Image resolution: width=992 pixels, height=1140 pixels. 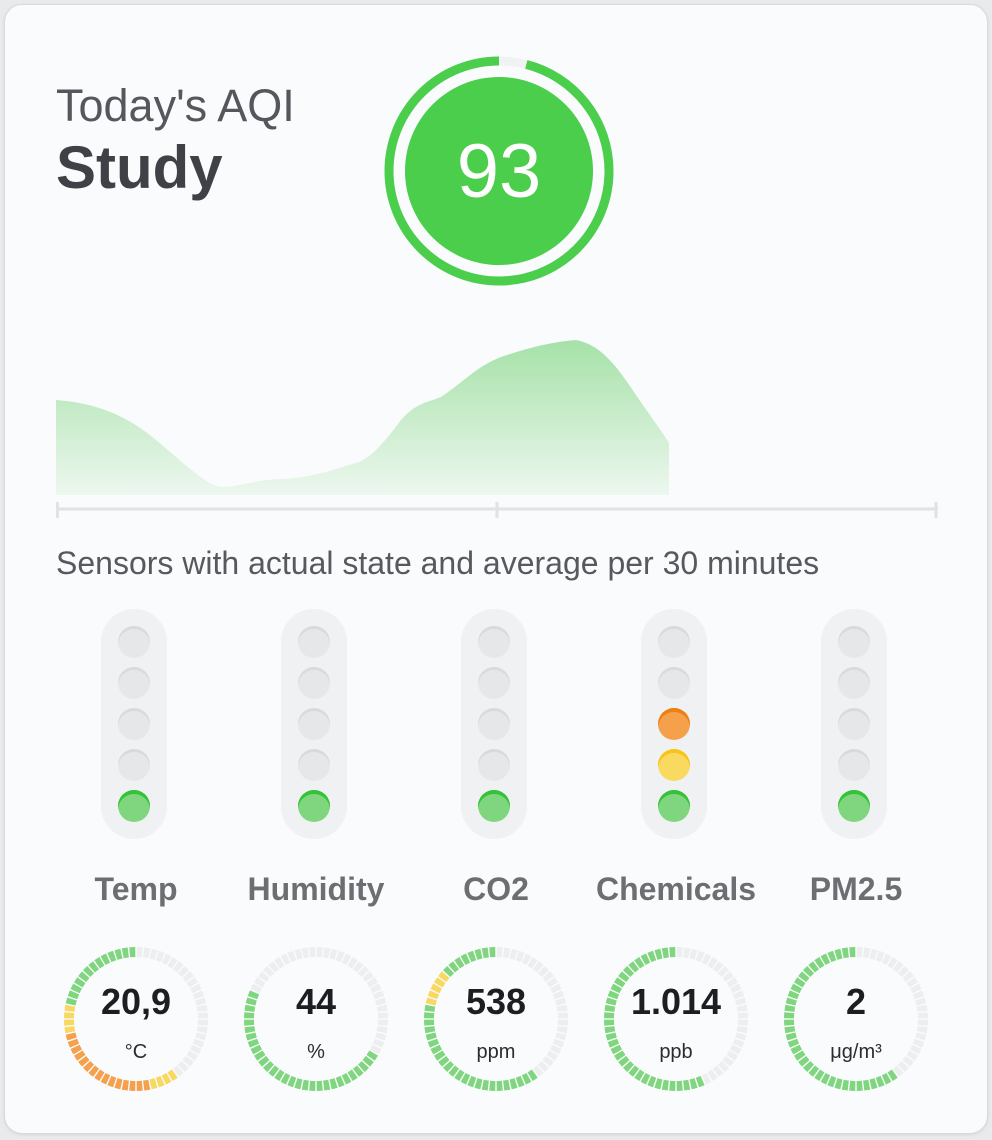 What do you see at coordinates (136, 889) in the screenshot?
I see `sensor-name: Temp` at bounding box center [136, 889].